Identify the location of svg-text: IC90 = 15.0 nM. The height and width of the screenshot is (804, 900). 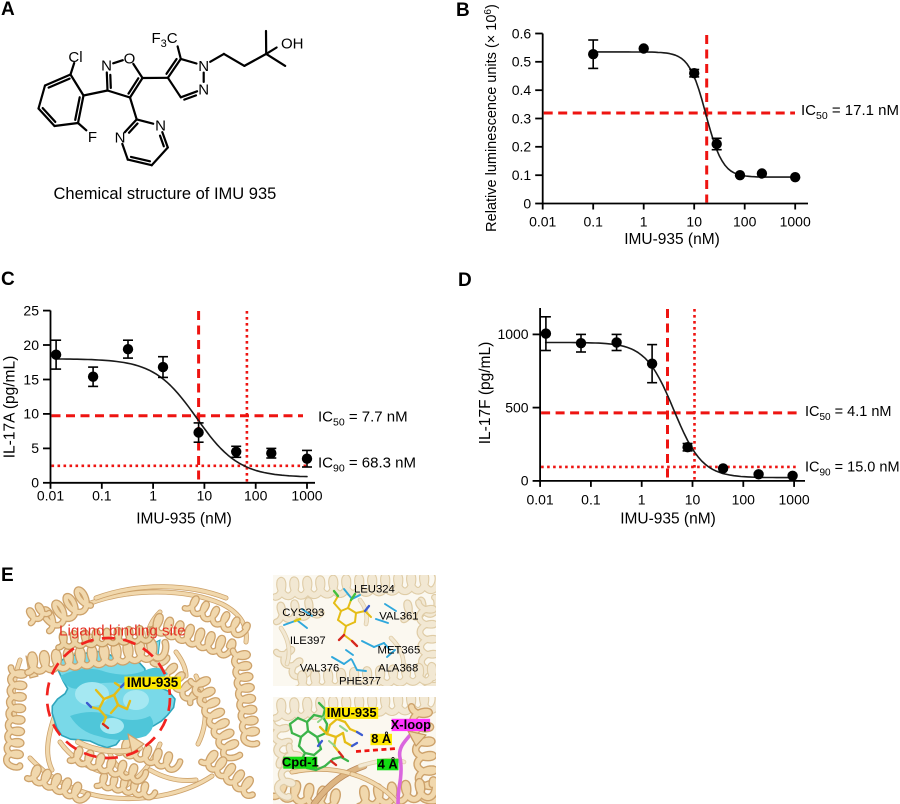
(852, 469).